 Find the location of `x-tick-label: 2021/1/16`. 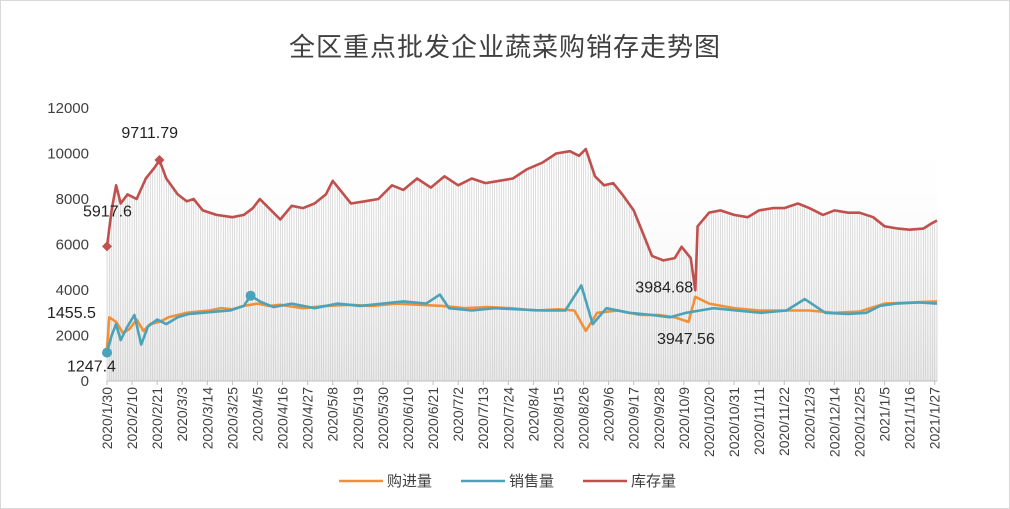

x-tick-label: 2021/1/16 is located at coordinates (910, 418).